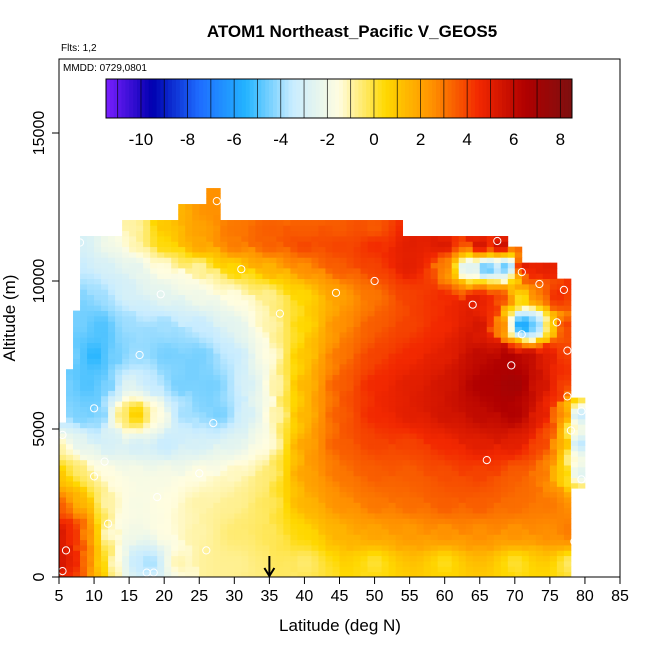 This screenshot has width=650, height=650. Describe the element at coordinates (141, 139) in the screenshot. I see `colorbar-tick-label: -10` at that location.